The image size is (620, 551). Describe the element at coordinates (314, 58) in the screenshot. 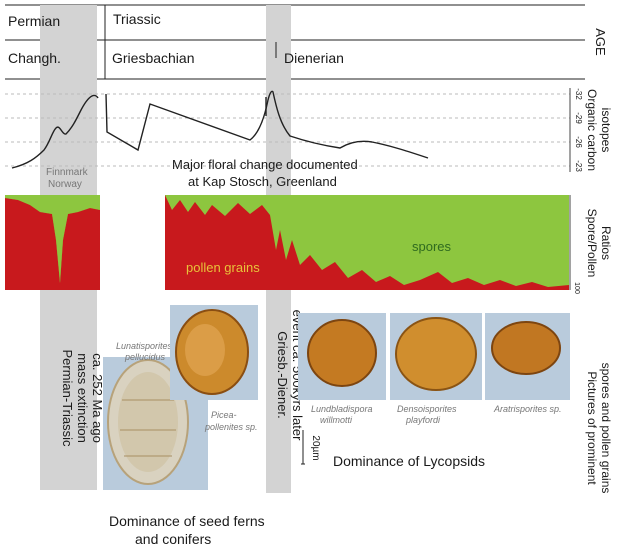

I see `stage-dienerian: Dienerian` at that location.